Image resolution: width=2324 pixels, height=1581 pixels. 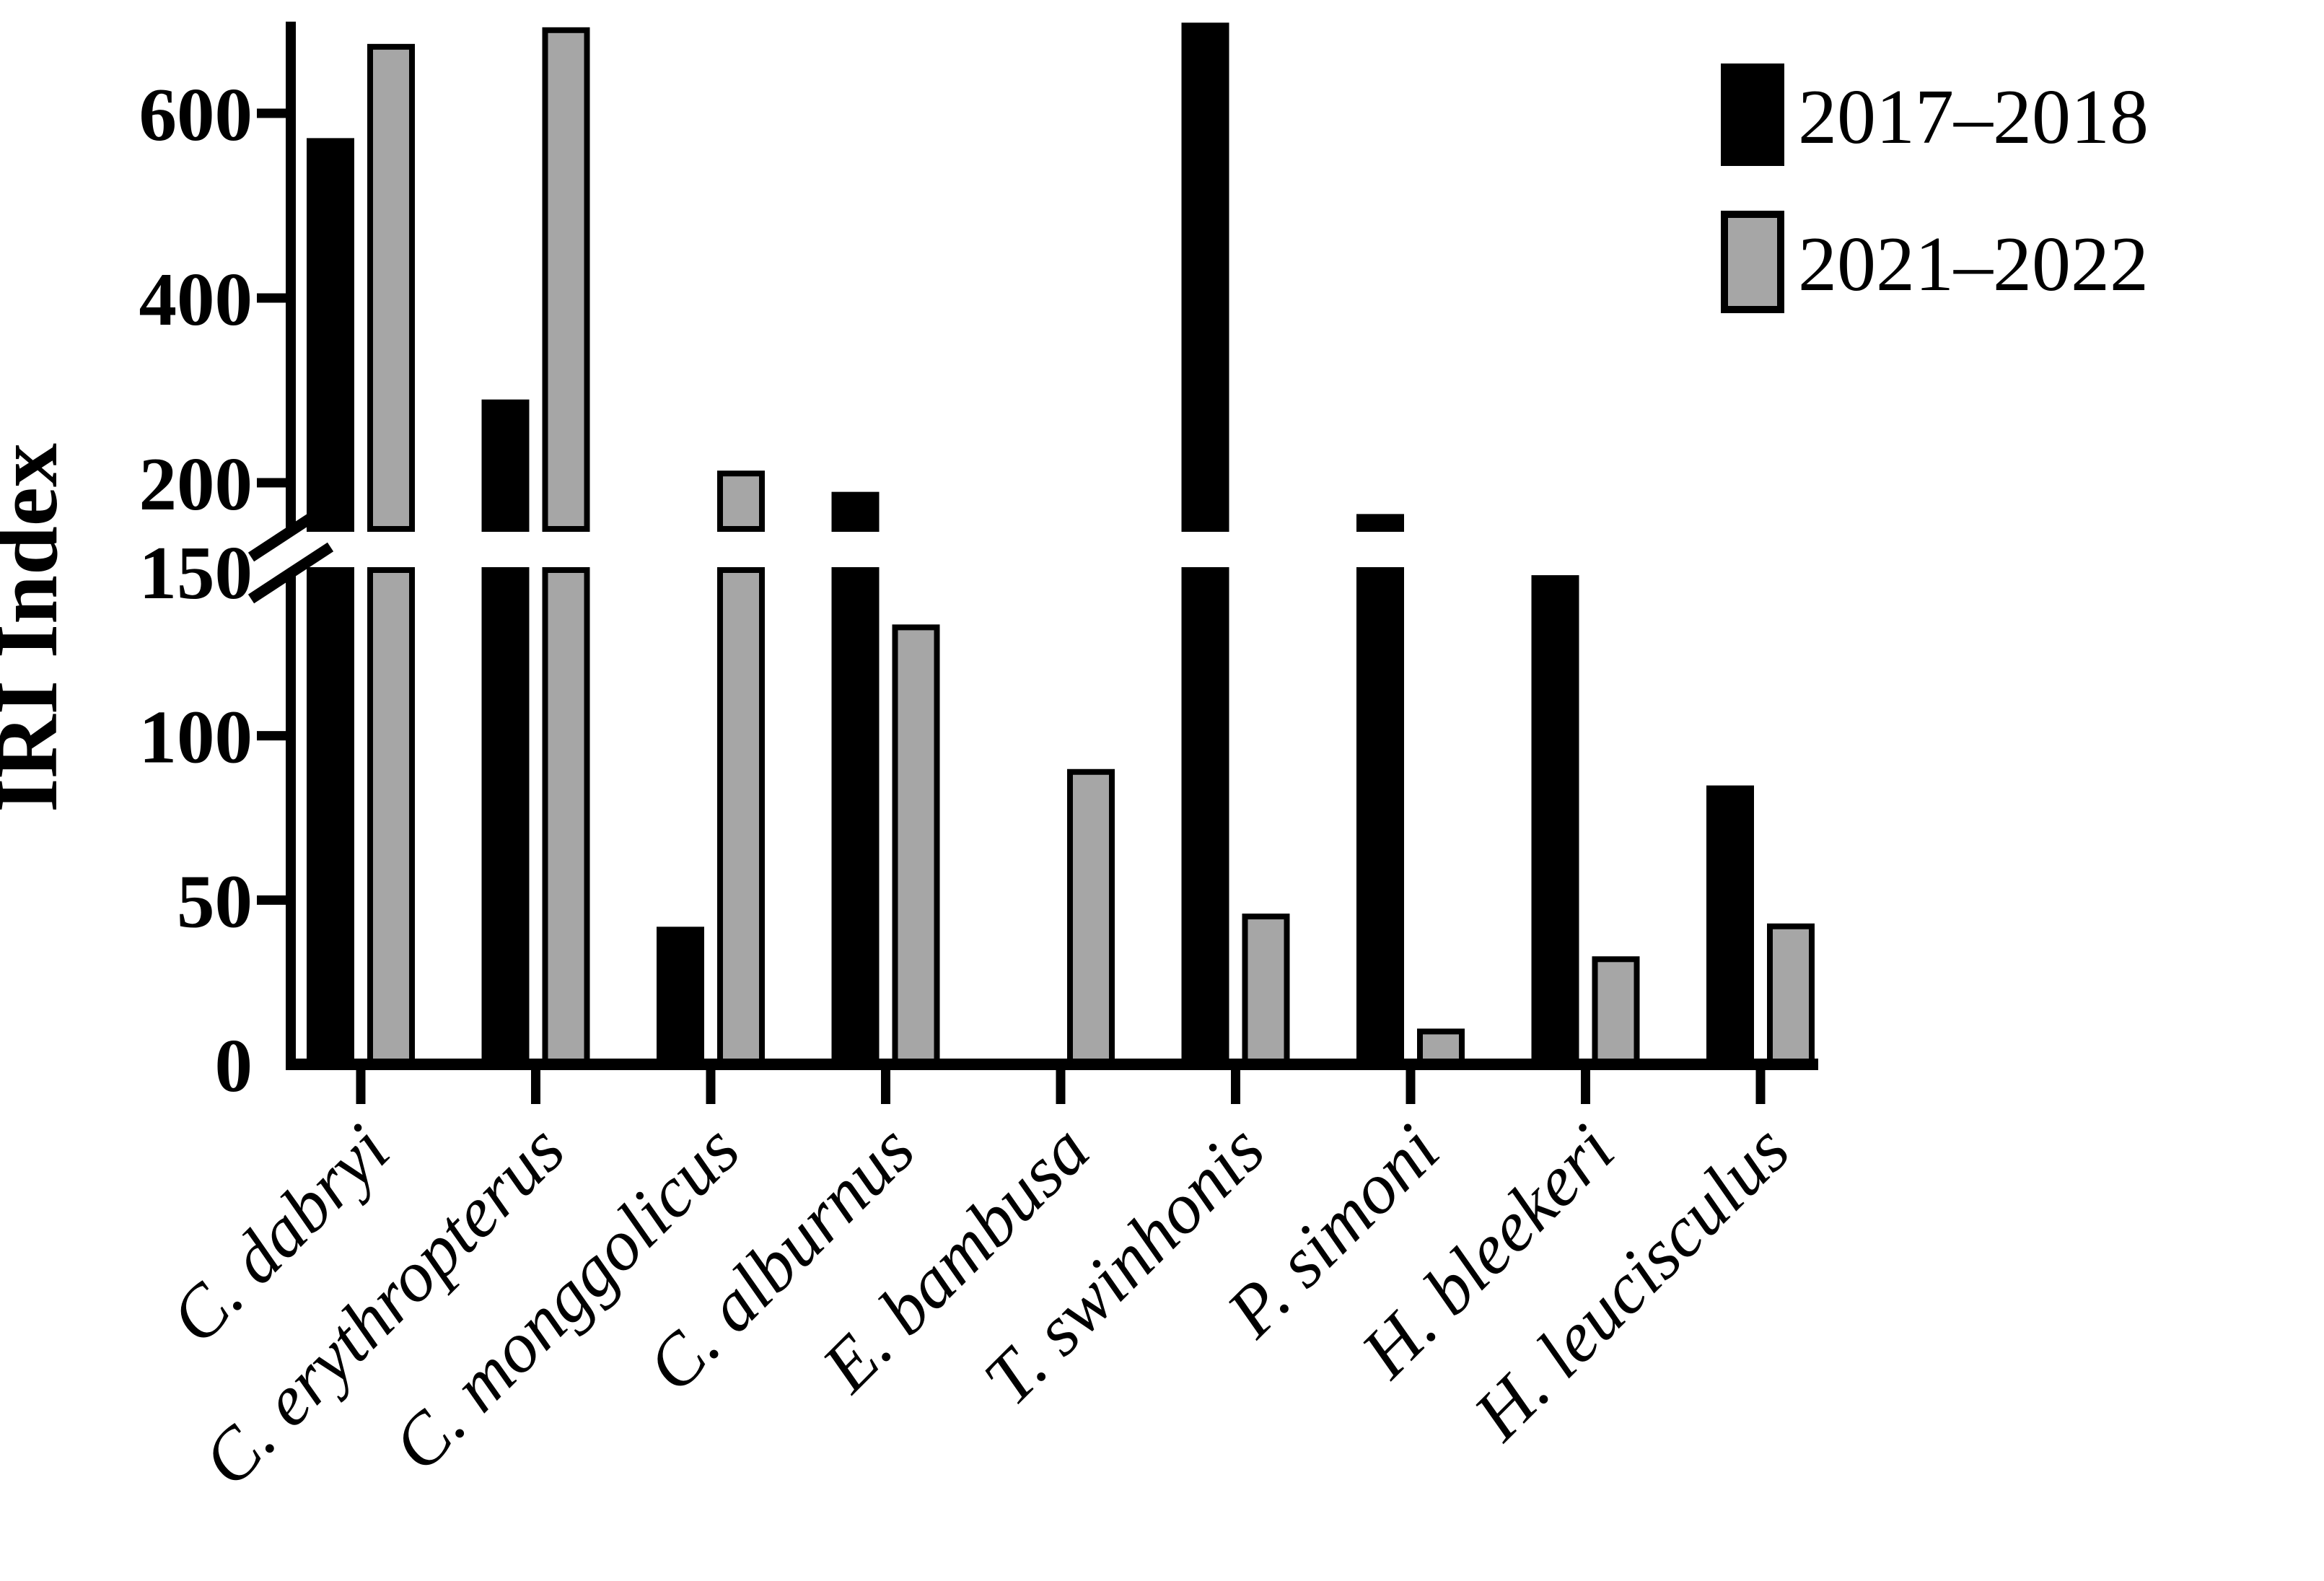 What do you see at coordinates (505, 817) in the screenshot?
I see `bar-c-erythropterus-2017-2018-lower` at bounding box center [505, 817].